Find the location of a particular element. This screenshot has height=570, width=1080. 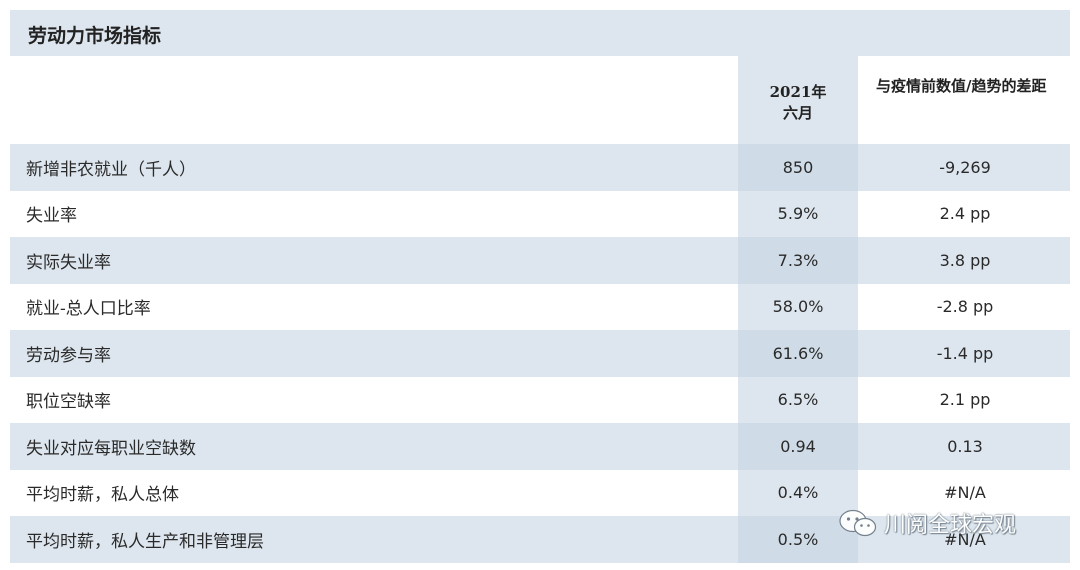

table-row: 新增非农就业（千人） 850 -9,269 is located at coordinates (540, 167).